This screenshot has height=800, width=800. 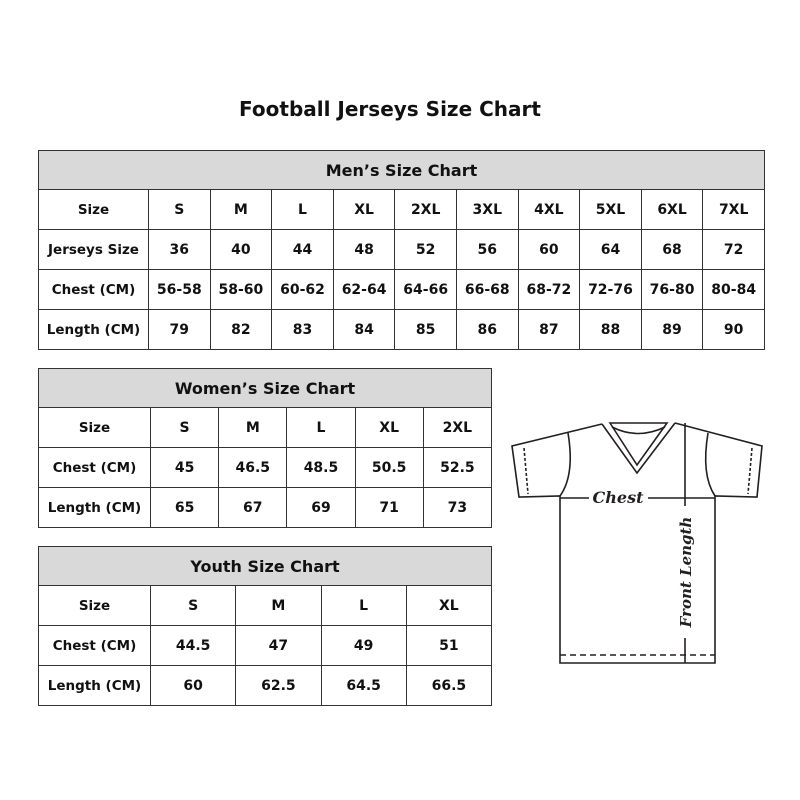 What do you see at coordinates (302, 289) in the screenshot?
I see `table-cell: 60-62` at bounding box center [302, 289].